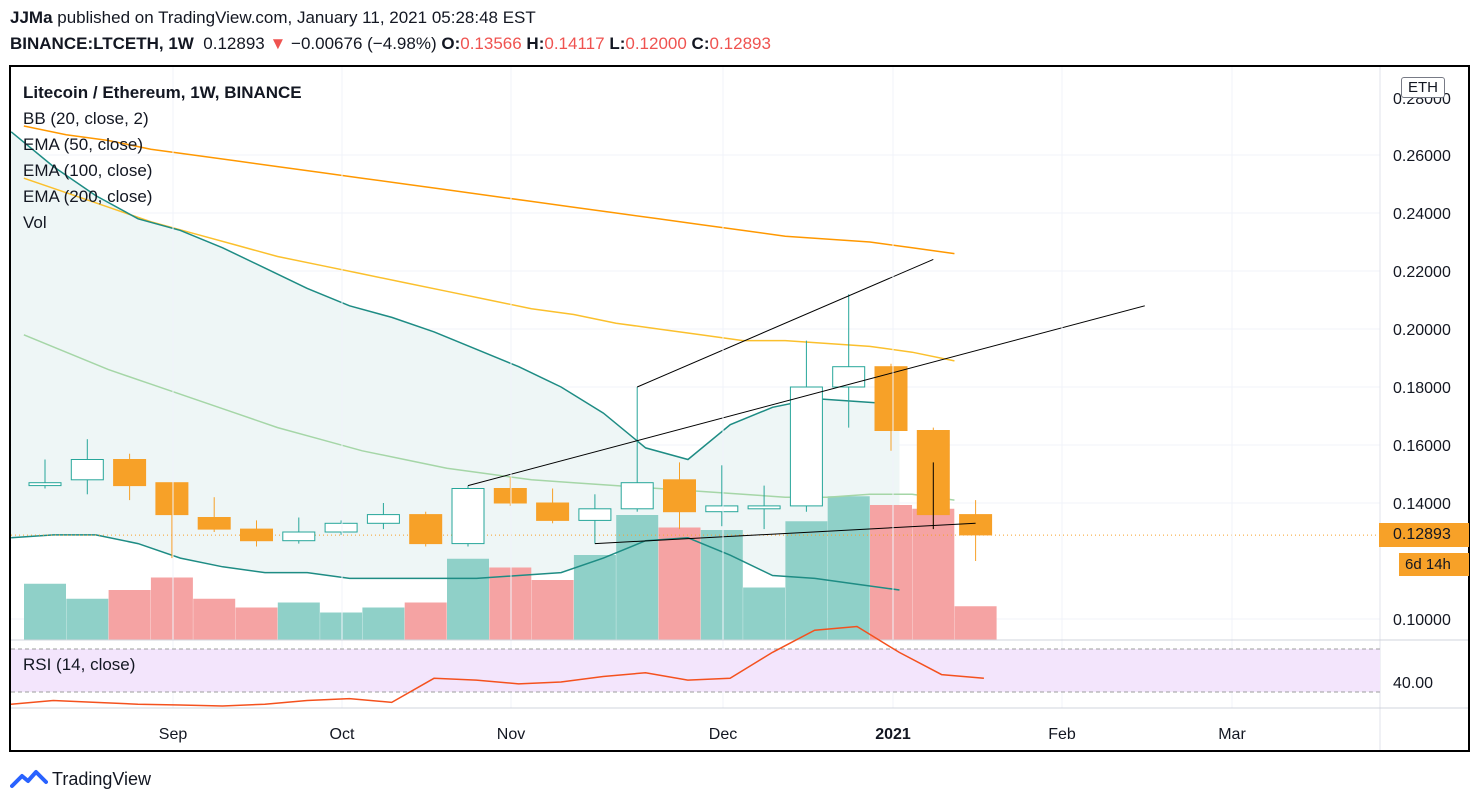 The image size is (1481, 808). I want to click on price-tick-label: 0.20000, so click(1422, 330).